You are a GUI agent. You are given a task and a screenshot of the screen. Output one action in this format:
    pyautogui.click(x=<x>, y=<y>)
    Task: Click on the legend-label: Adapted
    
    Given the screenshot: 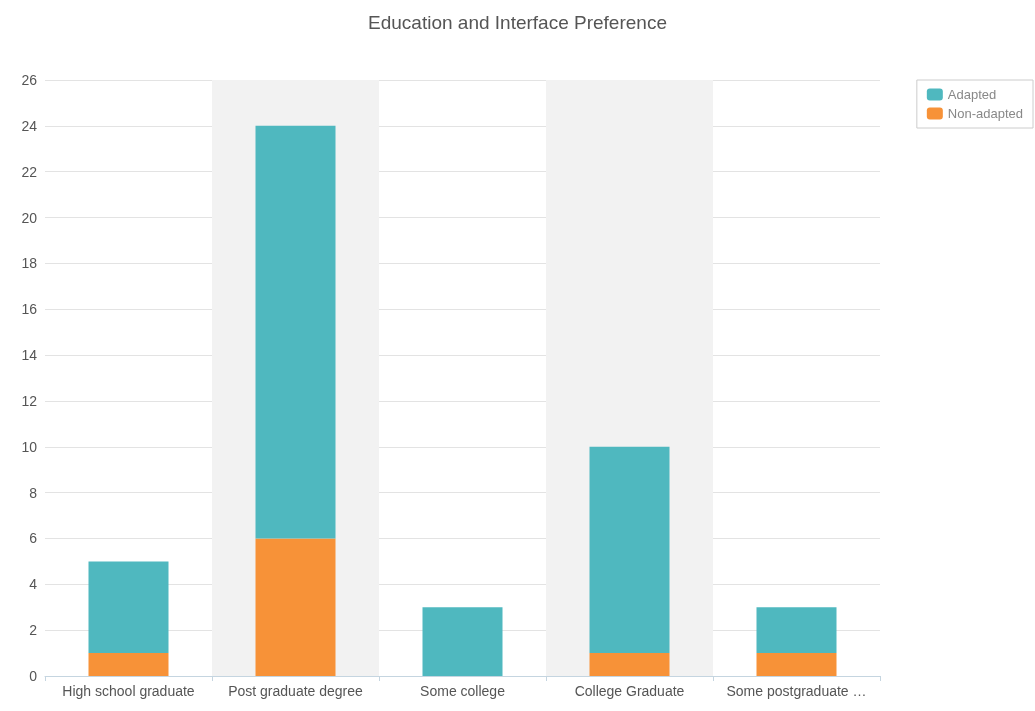 What is the action you would take?
    pyautogui.click(x=972, y=94)
    